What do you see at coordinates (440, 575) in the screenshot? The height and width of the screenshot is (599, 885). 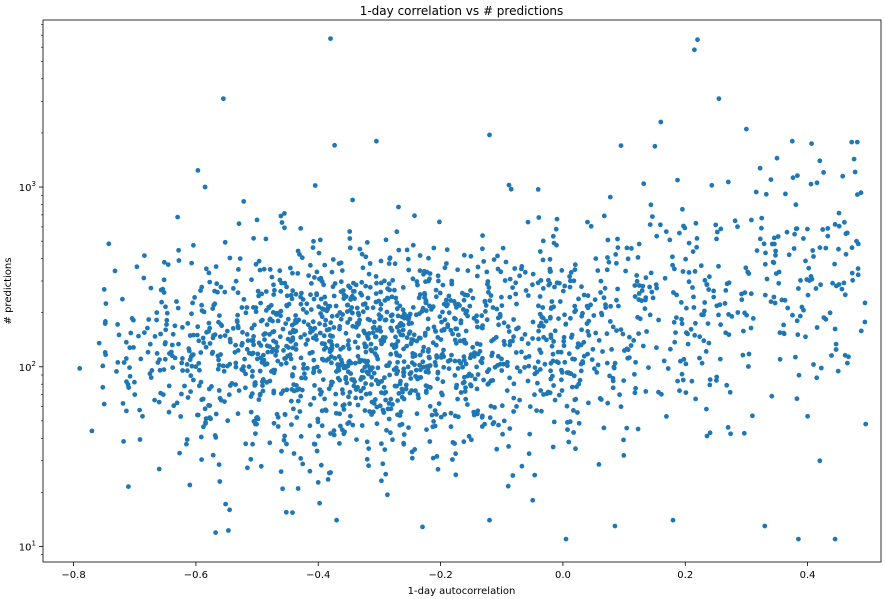 I see `x-tick-label: −0.2` at bounding box center [440, 575].